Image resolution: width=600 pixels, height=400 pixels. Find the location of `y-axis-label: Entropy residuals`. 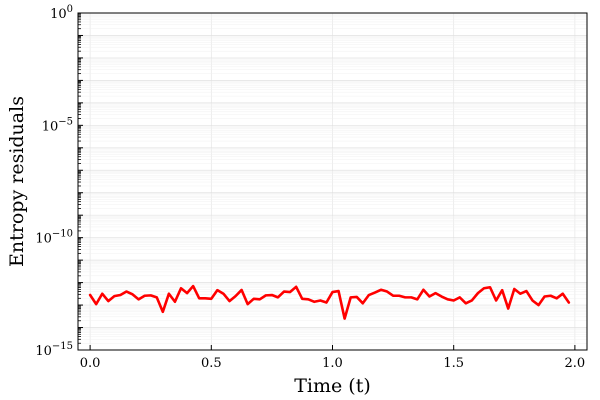

y-axis-label: Entropy residuals is located at coordinates (17, 181).